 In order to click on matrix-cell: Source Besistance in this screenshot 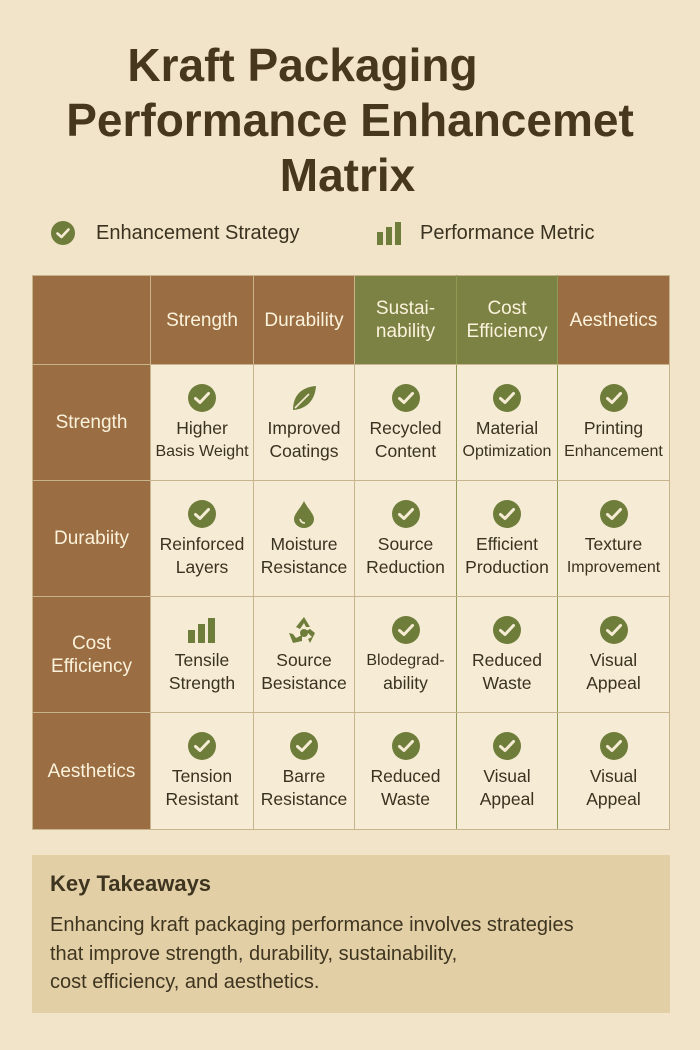, I will do `click(304, 654)`.